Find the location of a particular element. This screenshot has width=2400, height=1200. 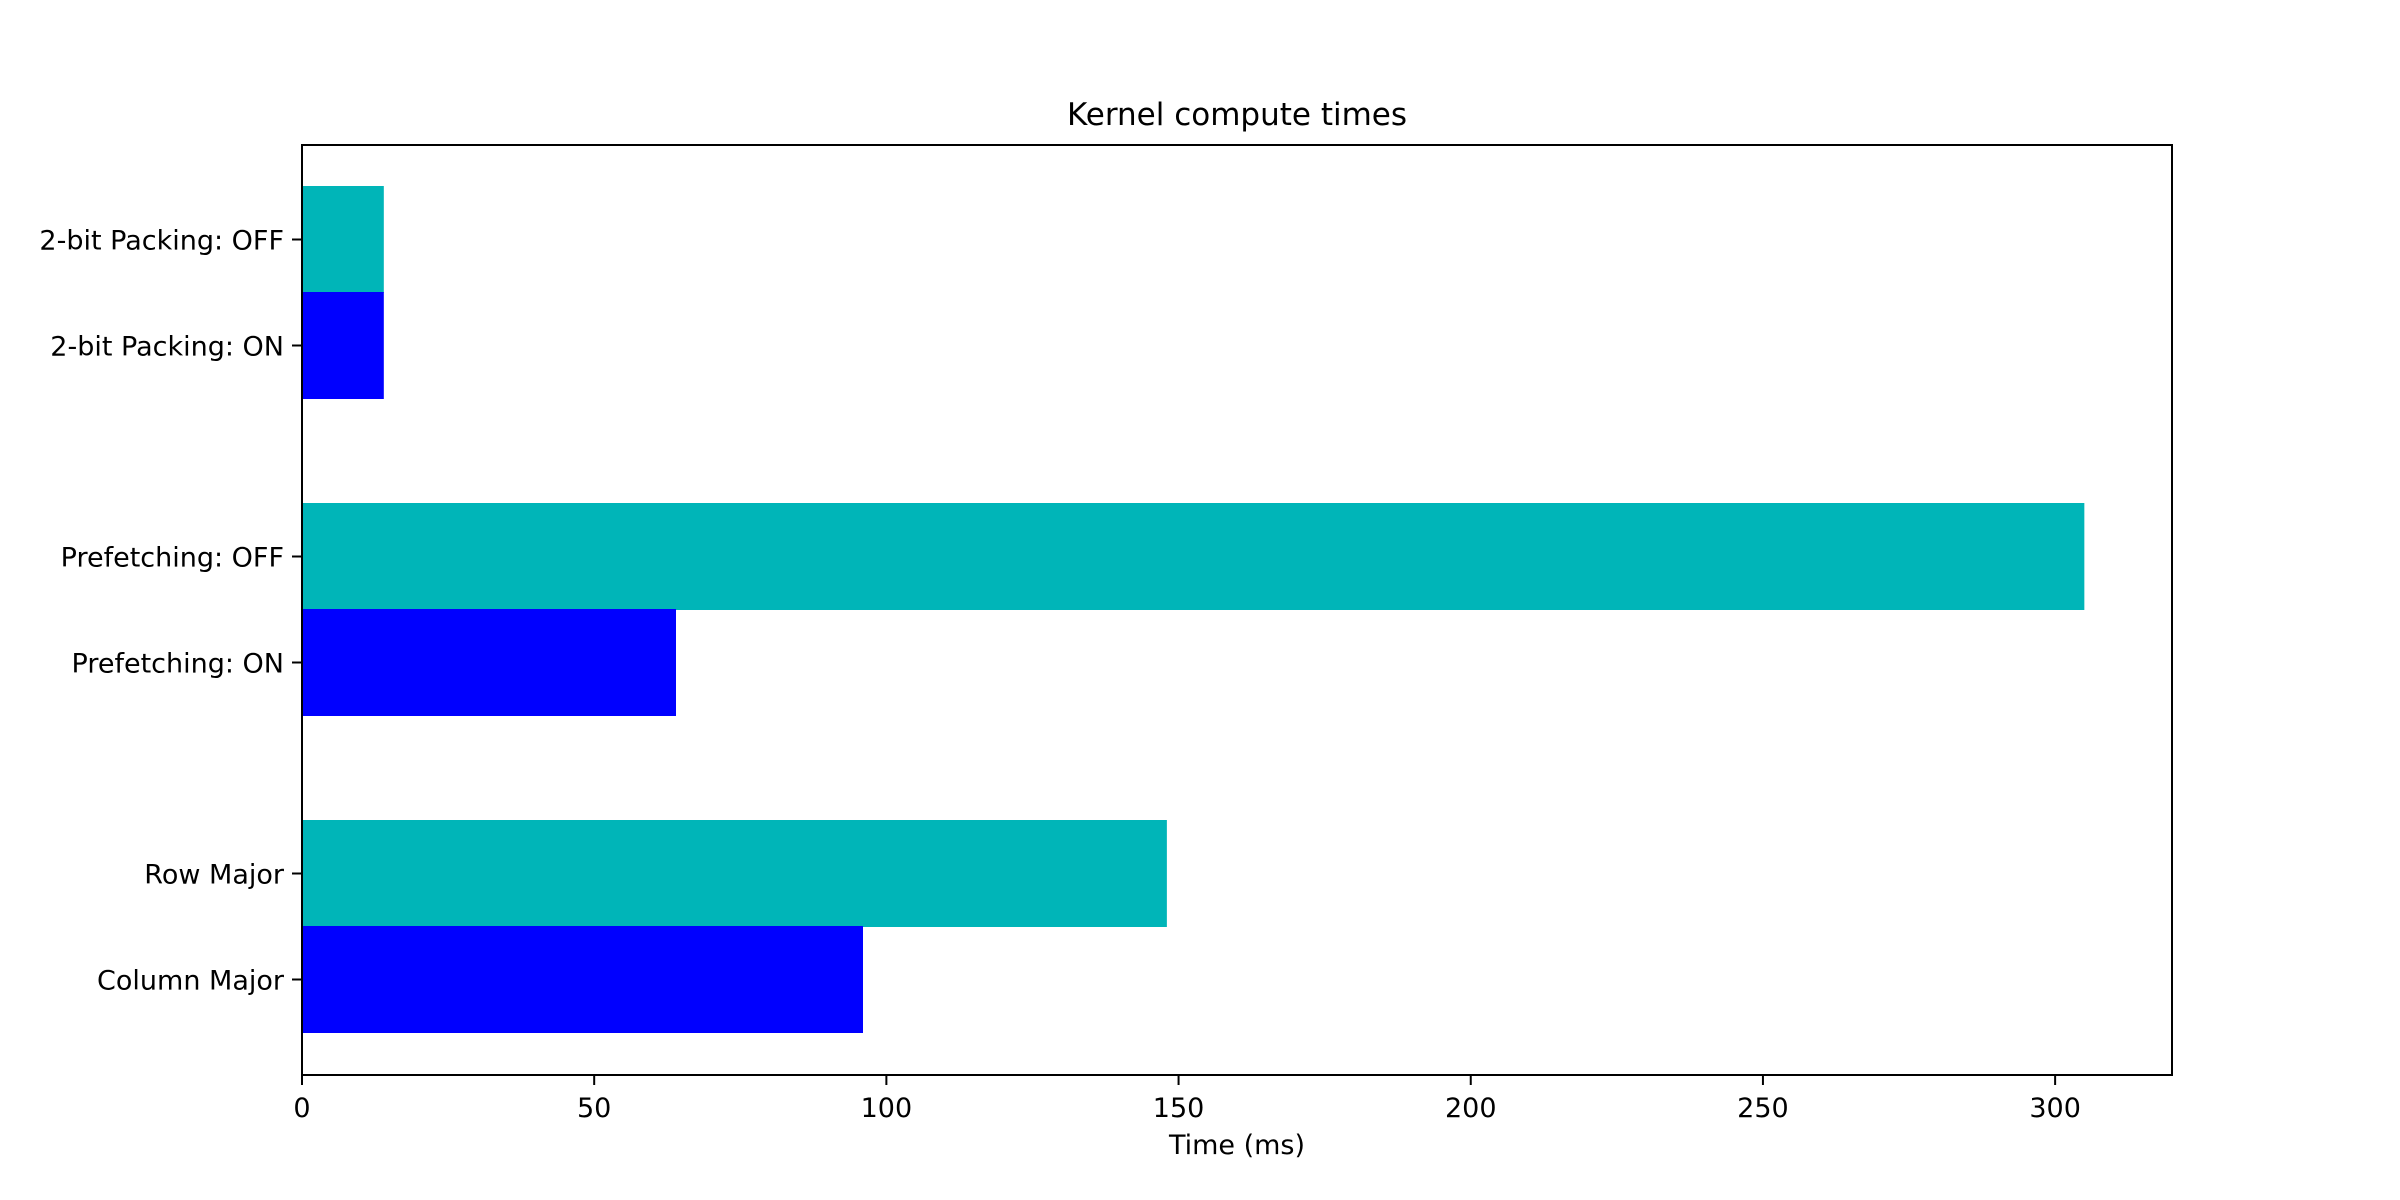

x-tick-label: 100 is located at coordinates (887, 1108).